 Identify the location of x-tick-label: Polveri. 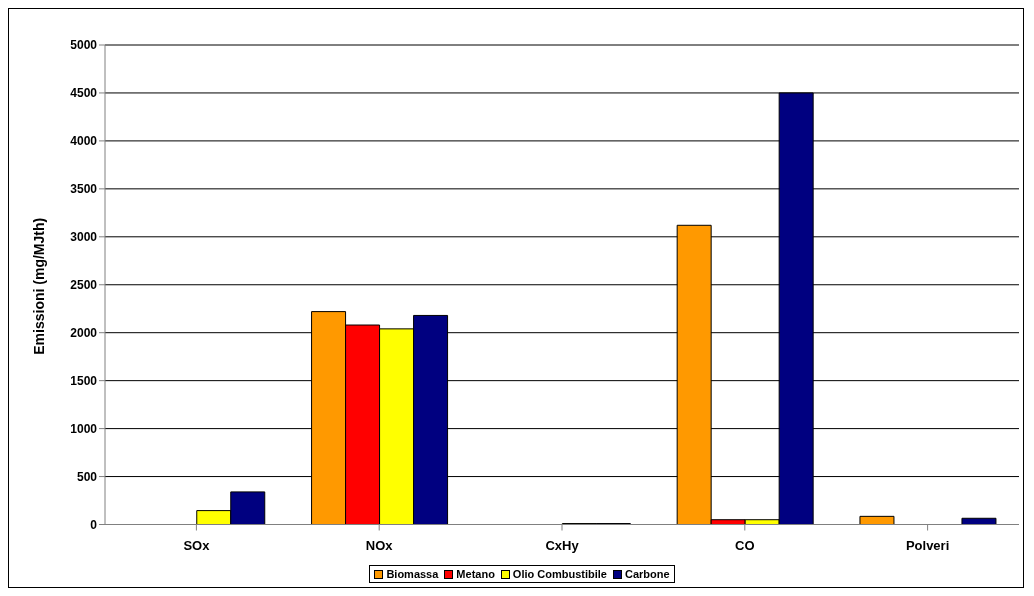
(927, 545).